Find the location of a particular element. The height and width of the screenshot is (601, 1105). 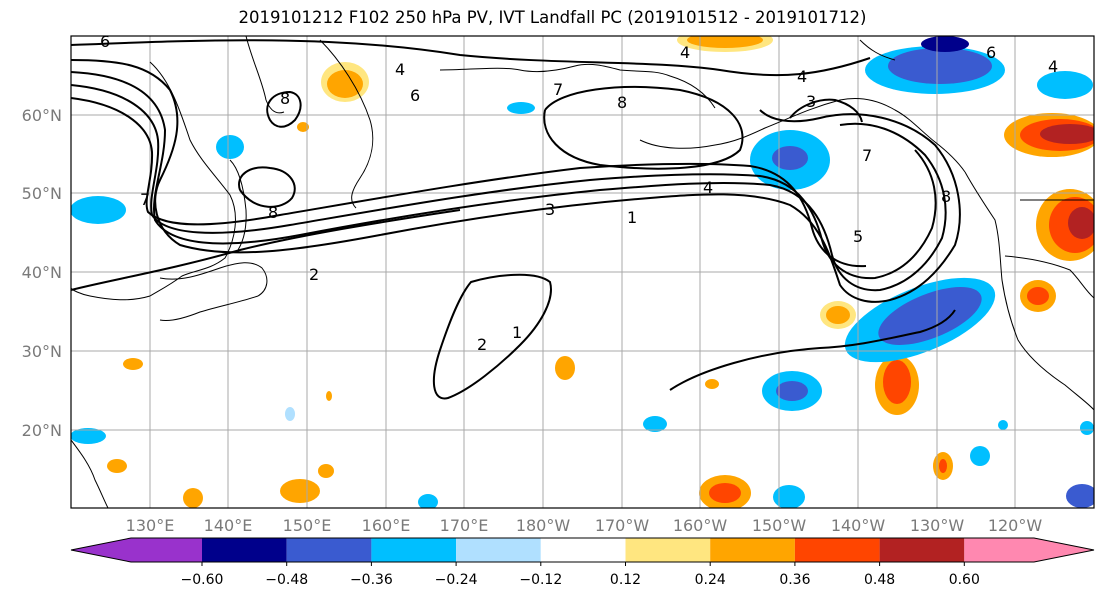

latitude-labels: 60°N 50°N 40°N 30°N 20°N is located at coordinates (42, 273).